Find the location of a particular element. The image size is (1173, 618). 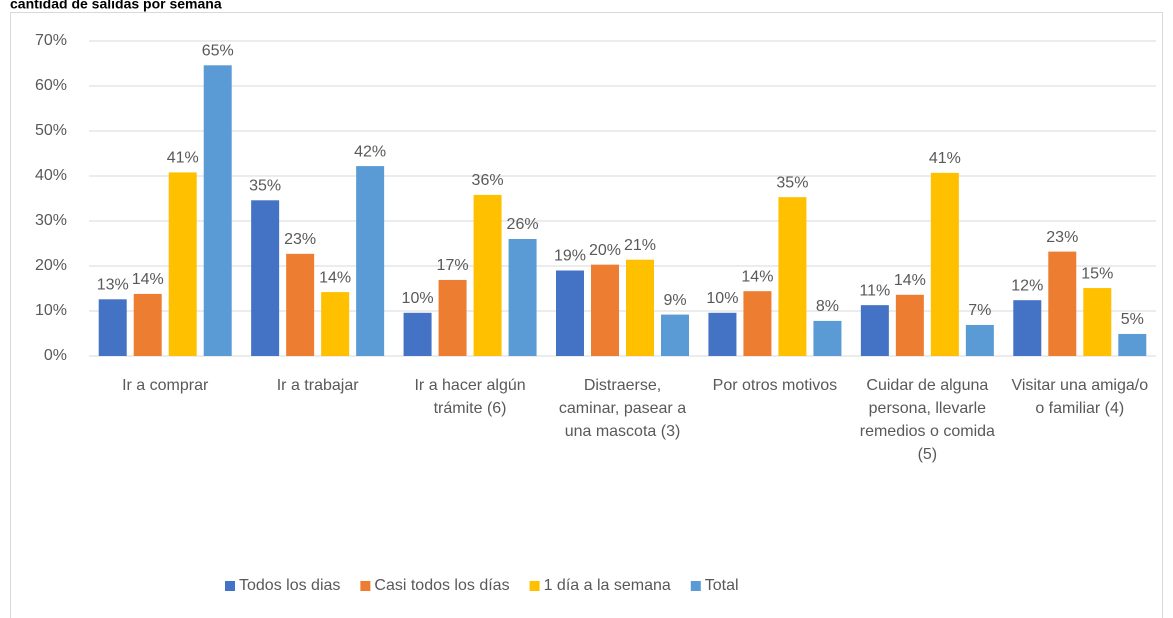

data-label: 5% is located at coordinates (1132, 319).